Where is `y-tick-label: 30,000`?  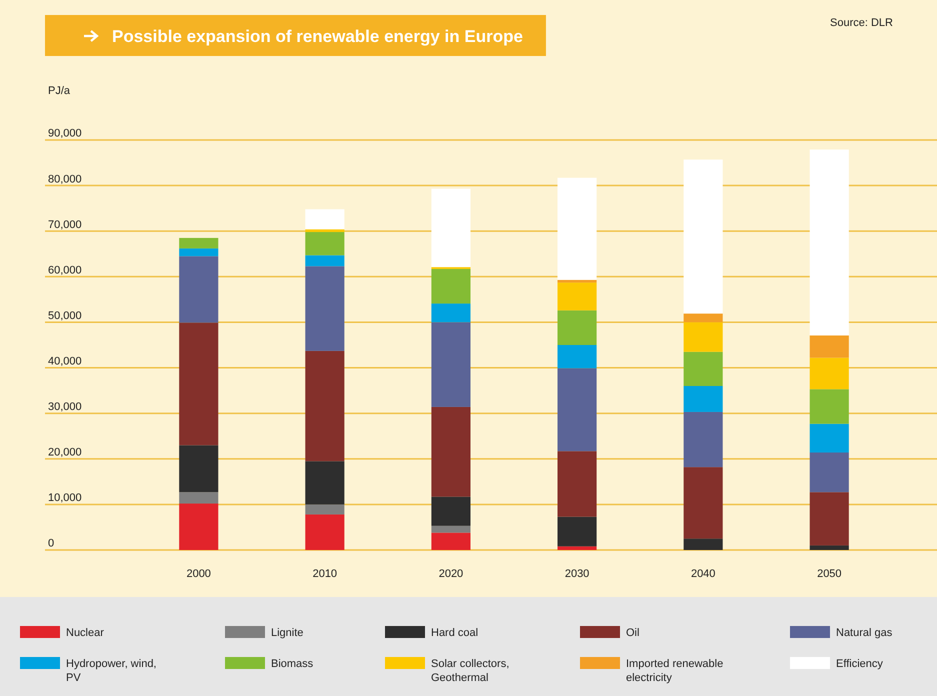
y-tick-label: 30,000 is located at coordinates (65, 407).